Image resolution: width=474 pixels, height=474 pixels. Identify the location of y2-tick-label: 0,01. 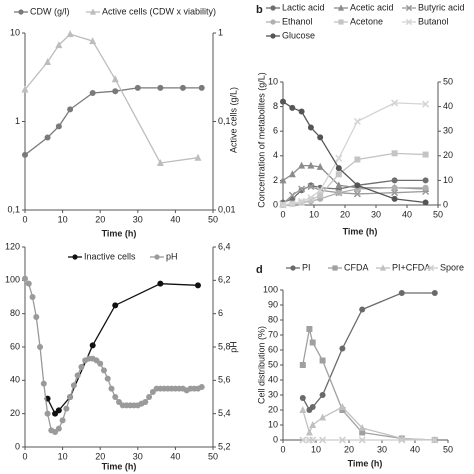
(227, 209).